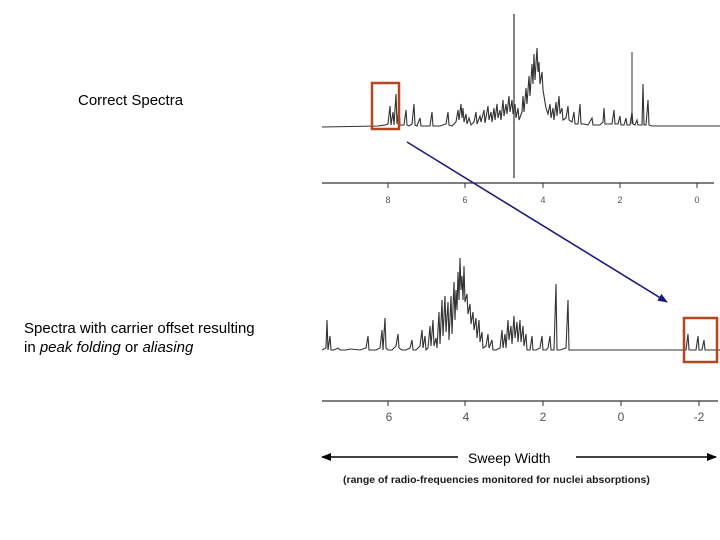 This screenshot has width=720, height=540. What do you see at coordinates (520, 304) in the screenshot?
I see `bottom-spectrum-trace` at bounding box center [520, 304].